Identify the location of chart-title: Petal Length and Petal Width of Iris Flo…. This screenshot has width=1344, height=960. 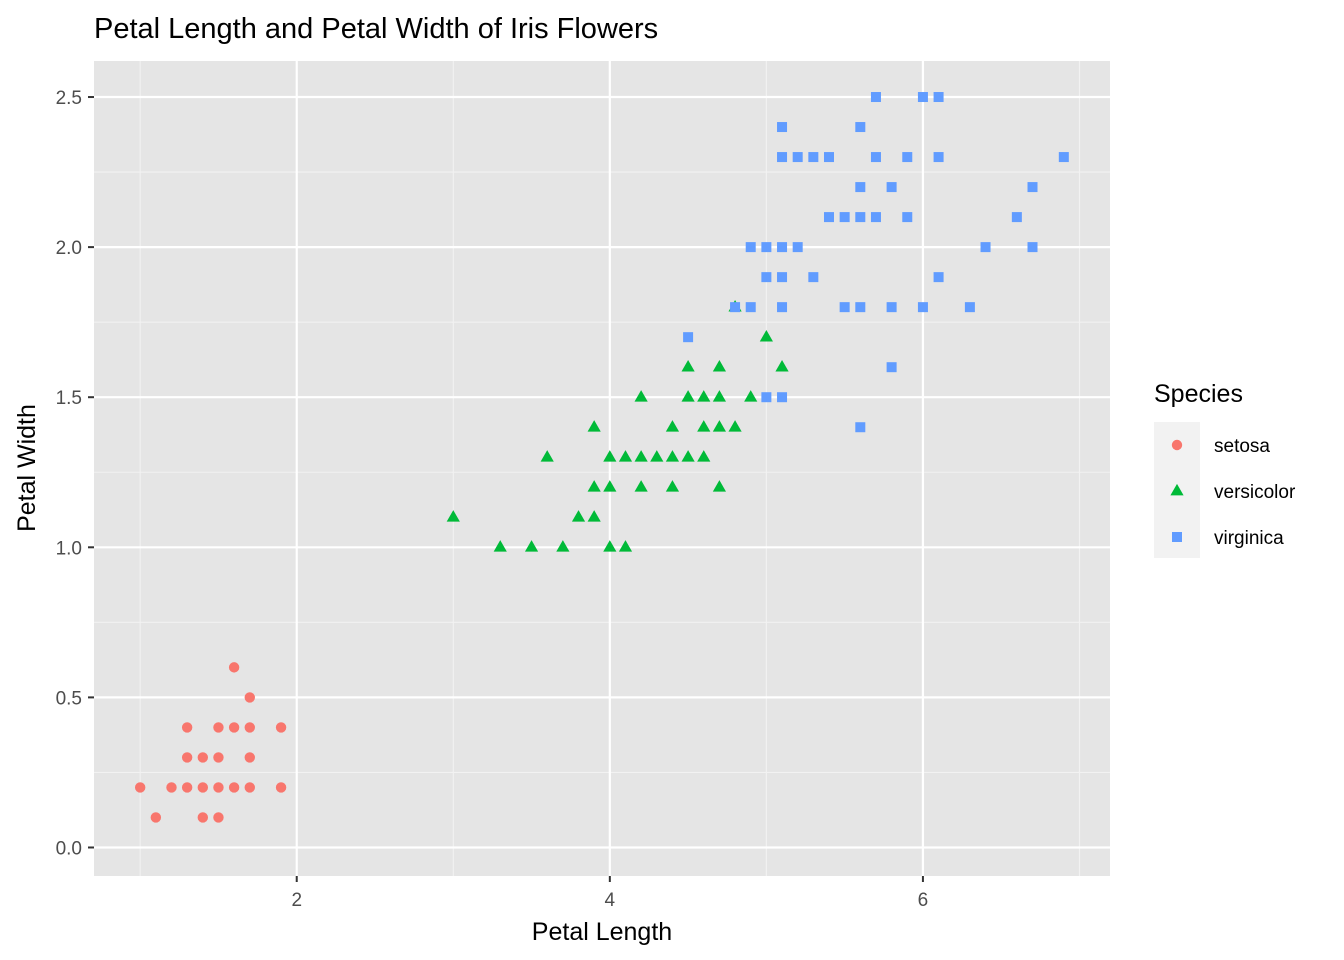
(376, 29).